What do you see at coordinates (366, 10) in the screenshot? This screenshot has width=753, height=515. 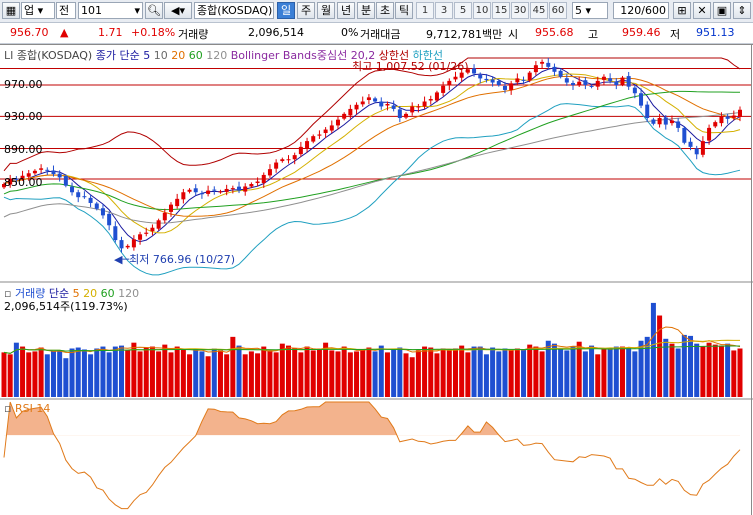 I see `tab-period-4: 분` at bounding box center [366, 10].